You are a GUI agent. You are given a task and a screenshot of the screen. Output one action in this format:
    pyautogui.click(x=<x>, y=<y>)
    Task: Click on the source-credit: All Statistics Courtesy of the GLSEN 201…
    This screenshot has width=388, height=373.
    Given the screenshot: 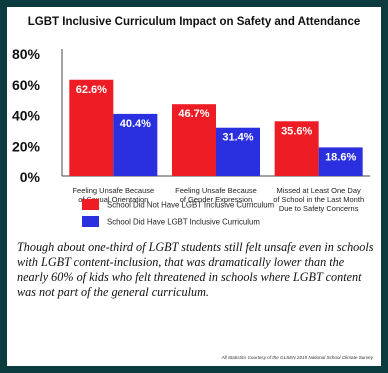 What is the action you would take?
    pyautogui.click(x=297, y=357)
    